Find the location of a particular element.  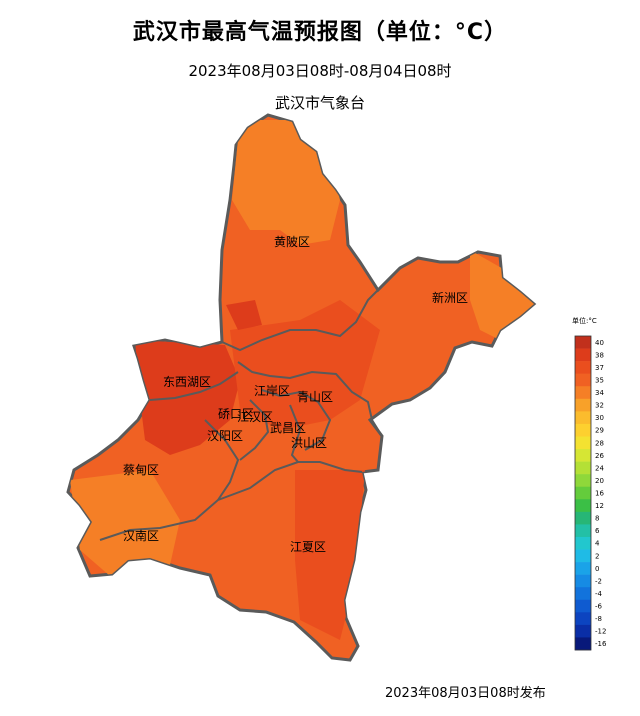

label-dongxihu: 东西湖区 is located at coordinates (187, 381).